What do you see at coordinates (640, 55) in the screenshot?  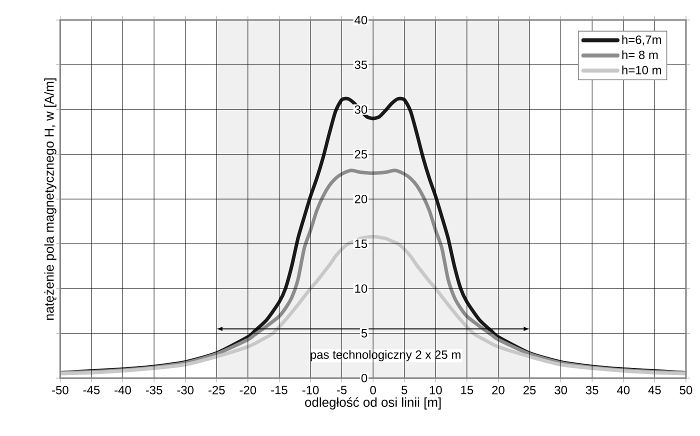 I see `legend-label: h= 8 m` at bounding box center [640, 55].